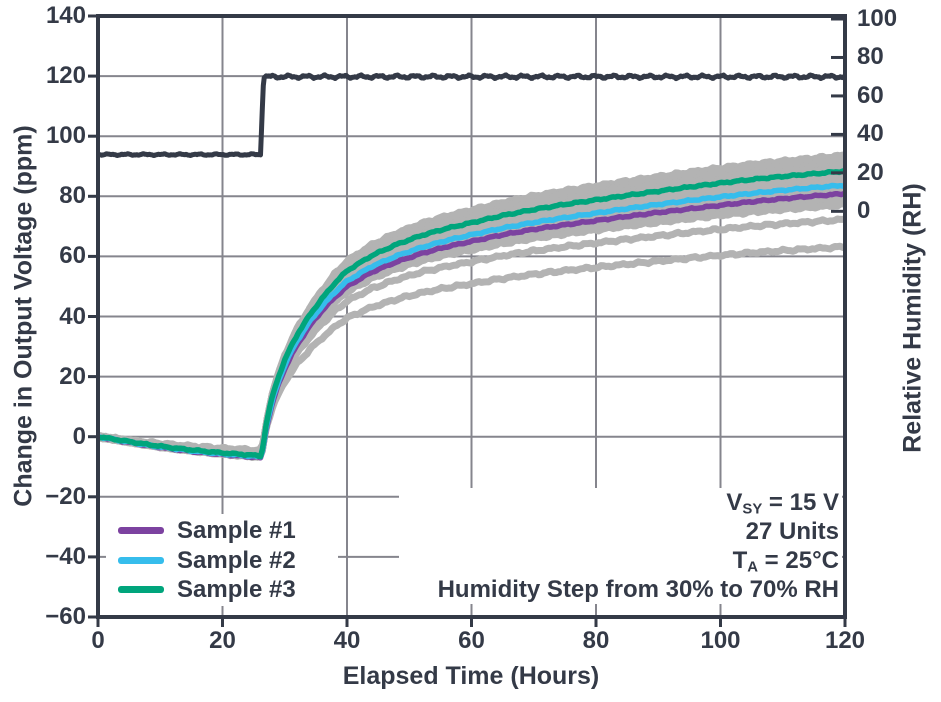 This screenshot has height=702, width=941. I want to click on legend-label: Sample #2, so click(236, 560).